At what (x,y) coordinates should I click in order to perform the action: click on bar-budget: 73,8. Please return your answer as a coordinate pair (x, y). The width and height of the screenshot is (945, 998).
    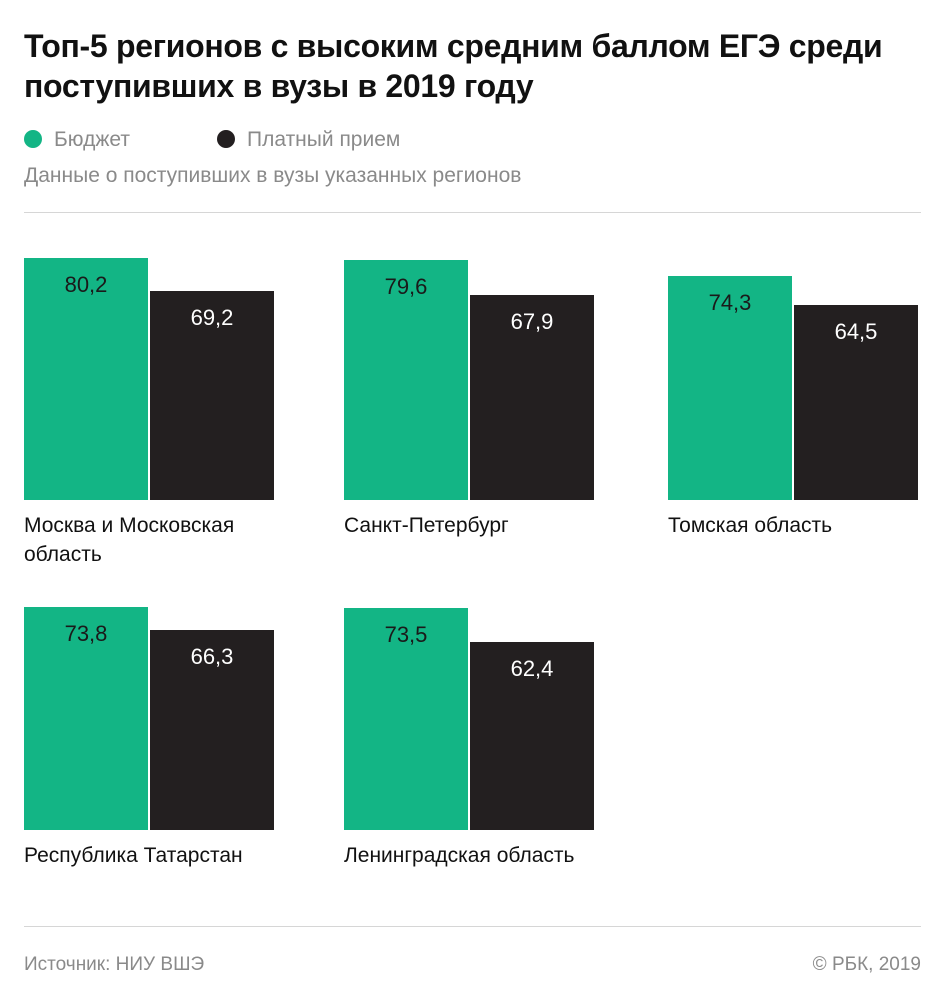
    Looking at the image, I should click on (86, 718).